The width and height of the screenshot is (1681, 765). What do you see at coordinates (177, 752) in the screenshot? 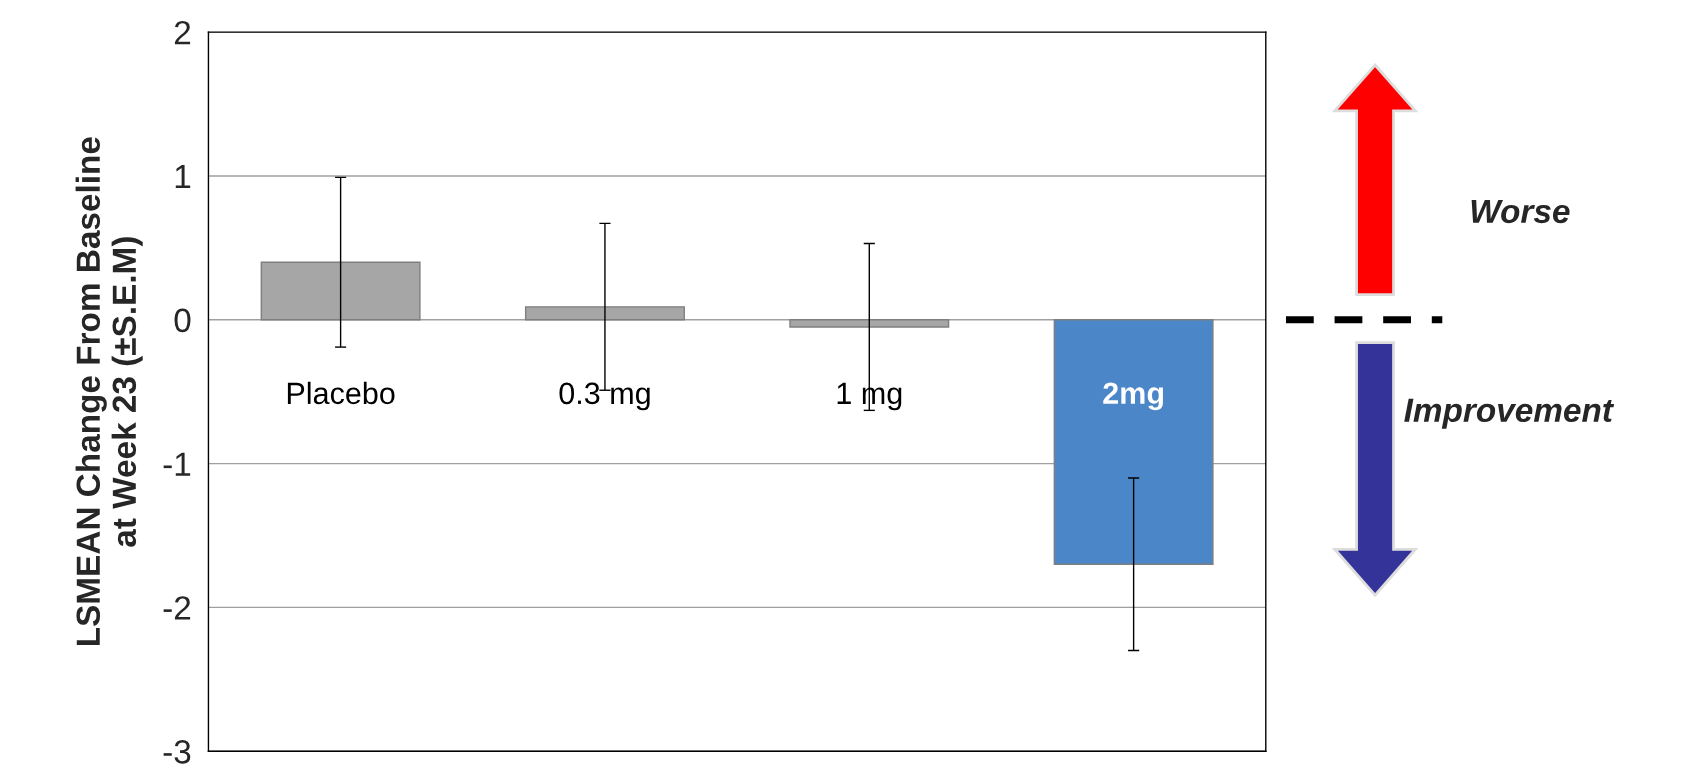
I see `y-tick-label: -3` at bounding box center [177, 752].